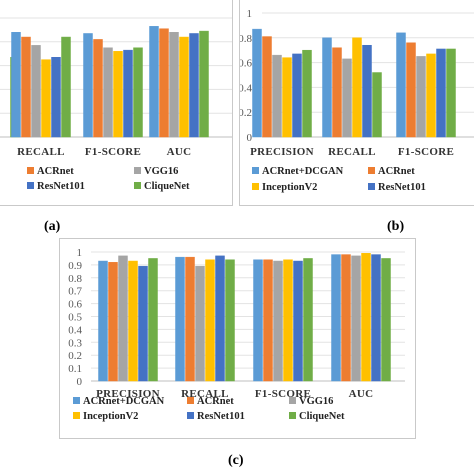  What do you see at coordinates (307, 93) in the screenshot?
I see `bar-b-cliquenet-precision` at bounding box center [307, 93].